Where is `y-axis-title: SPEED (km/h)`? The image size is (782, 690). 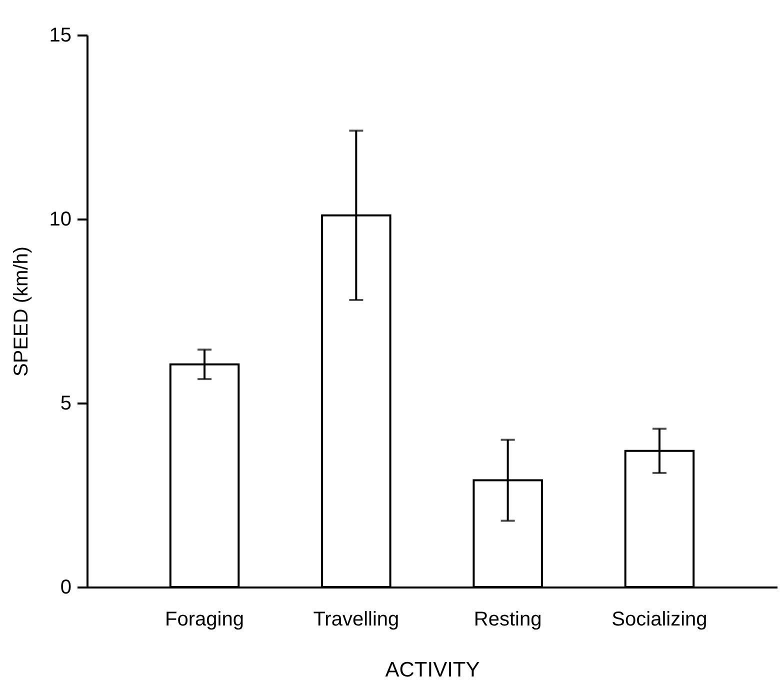
y-axis-title: SPEED (km/h) is located at coordinates (21, 311).